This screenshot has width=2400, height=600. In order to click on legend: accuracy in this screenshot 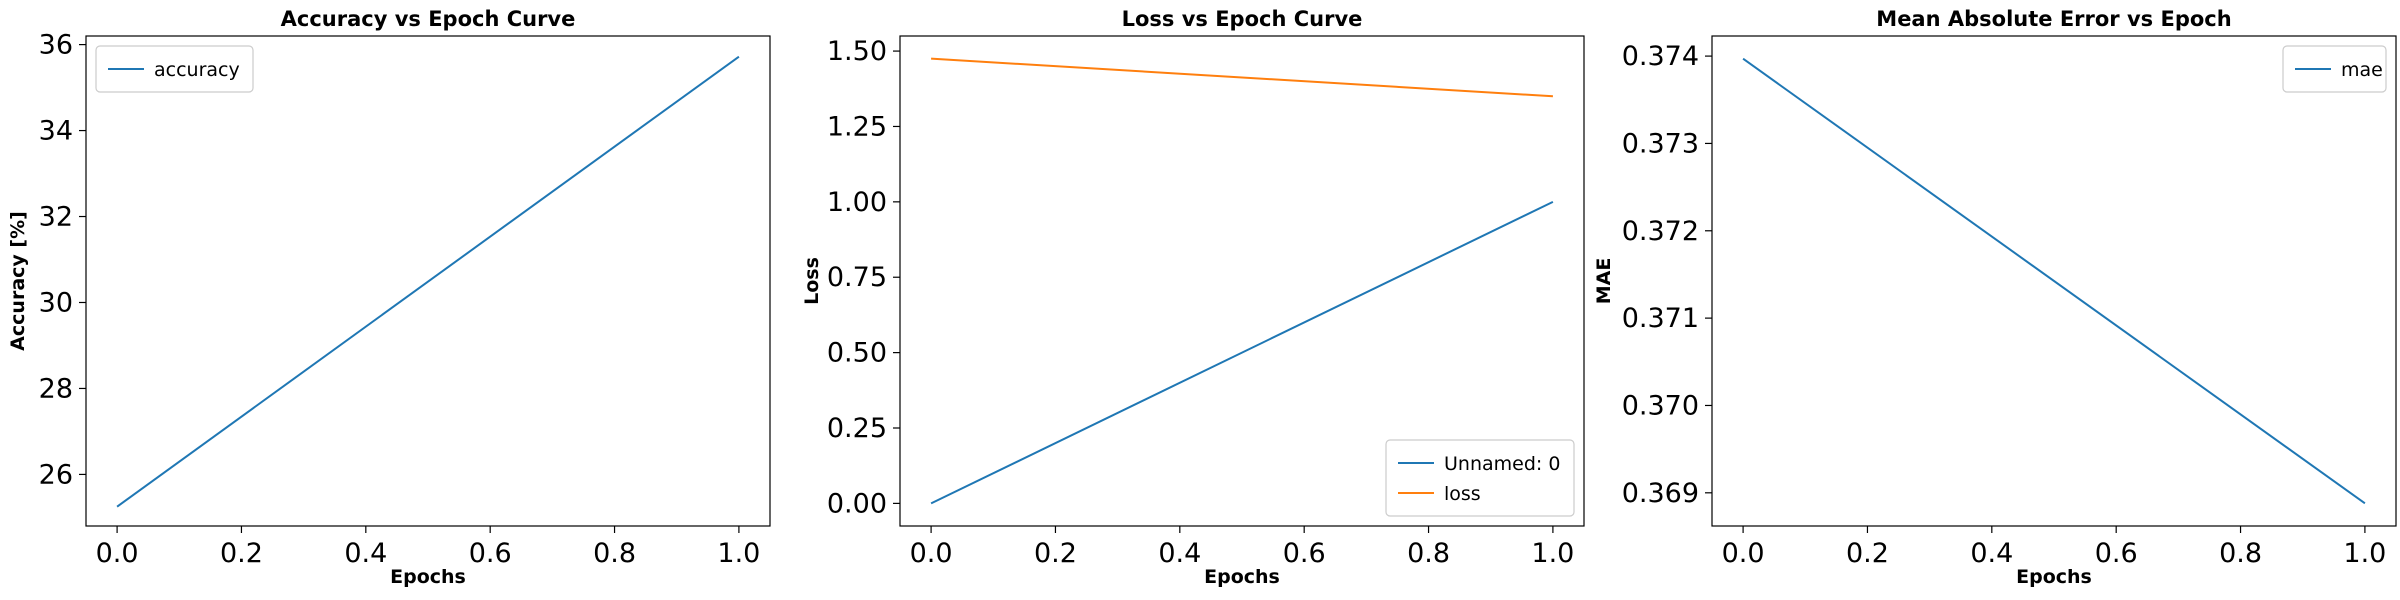, I will do `click(174, 69)`.